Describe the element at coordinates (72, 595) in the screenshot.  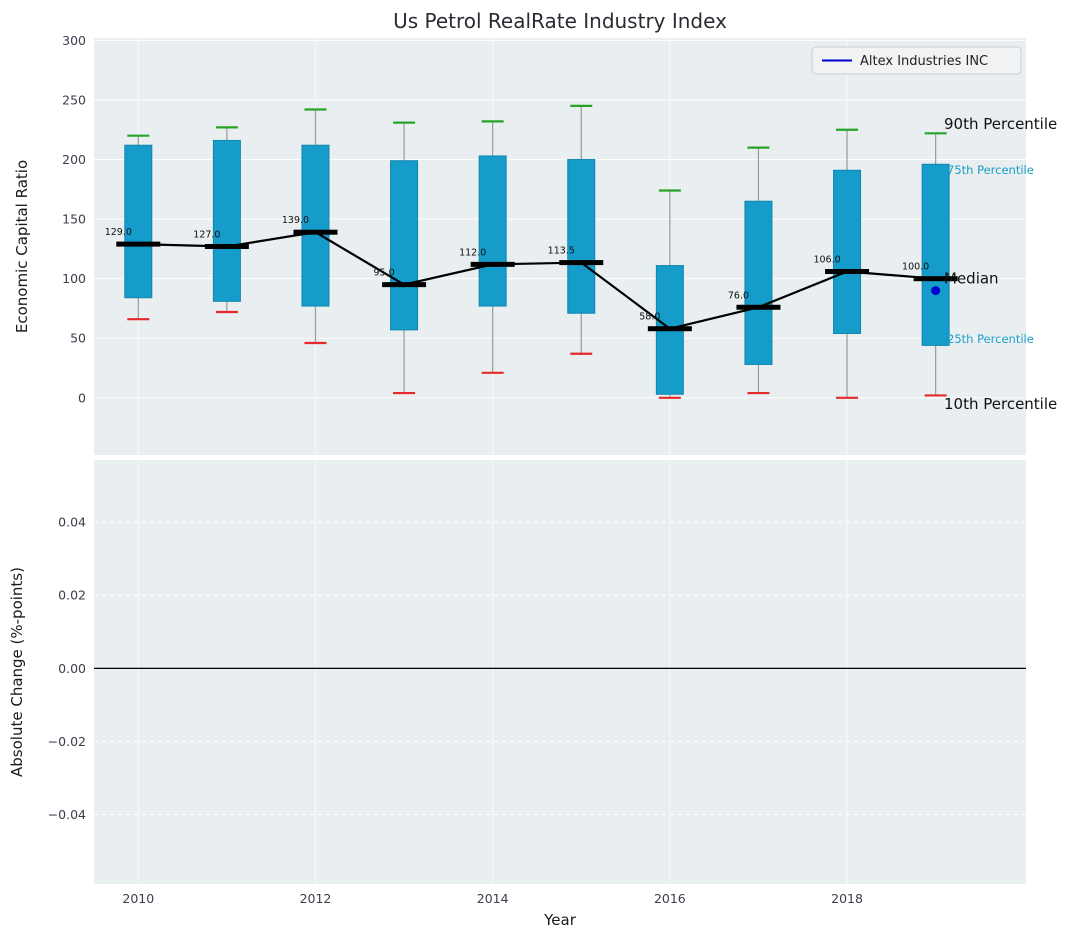
I see `y-tick-label-bottom: 0.02` at that location.